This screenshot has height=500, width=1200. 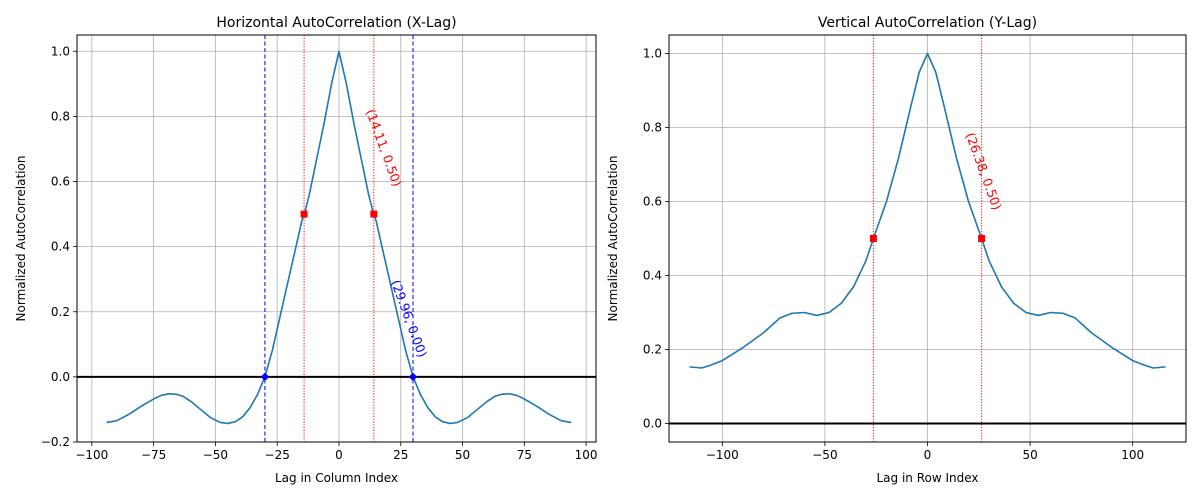 I want to click on y-ticks: −0.2 0.0 0.2 0.4 0.6 0.8 1.0, so click(x=59, y=246).